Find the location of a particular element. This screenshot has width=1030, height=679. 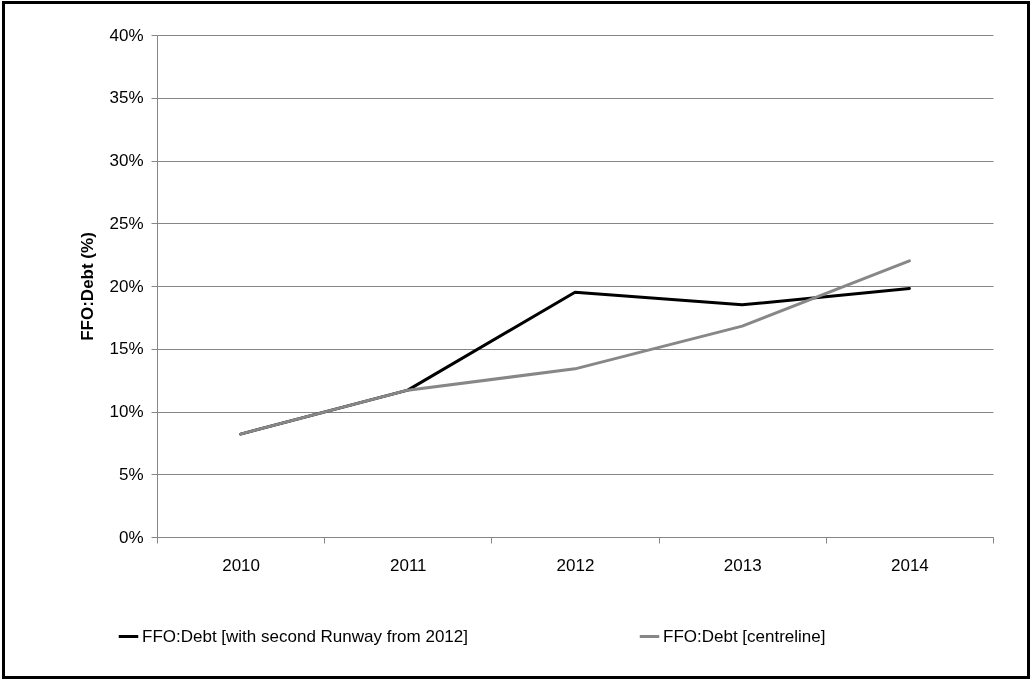

y-tick-label: 35% is located at coordinates (126, 98).